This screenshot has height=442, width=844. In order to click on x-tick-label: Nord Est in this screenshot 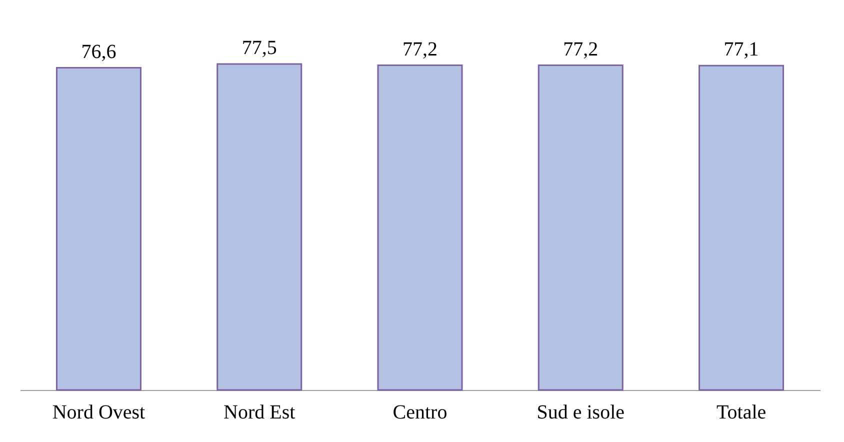, I will do `click(260, 413)`.